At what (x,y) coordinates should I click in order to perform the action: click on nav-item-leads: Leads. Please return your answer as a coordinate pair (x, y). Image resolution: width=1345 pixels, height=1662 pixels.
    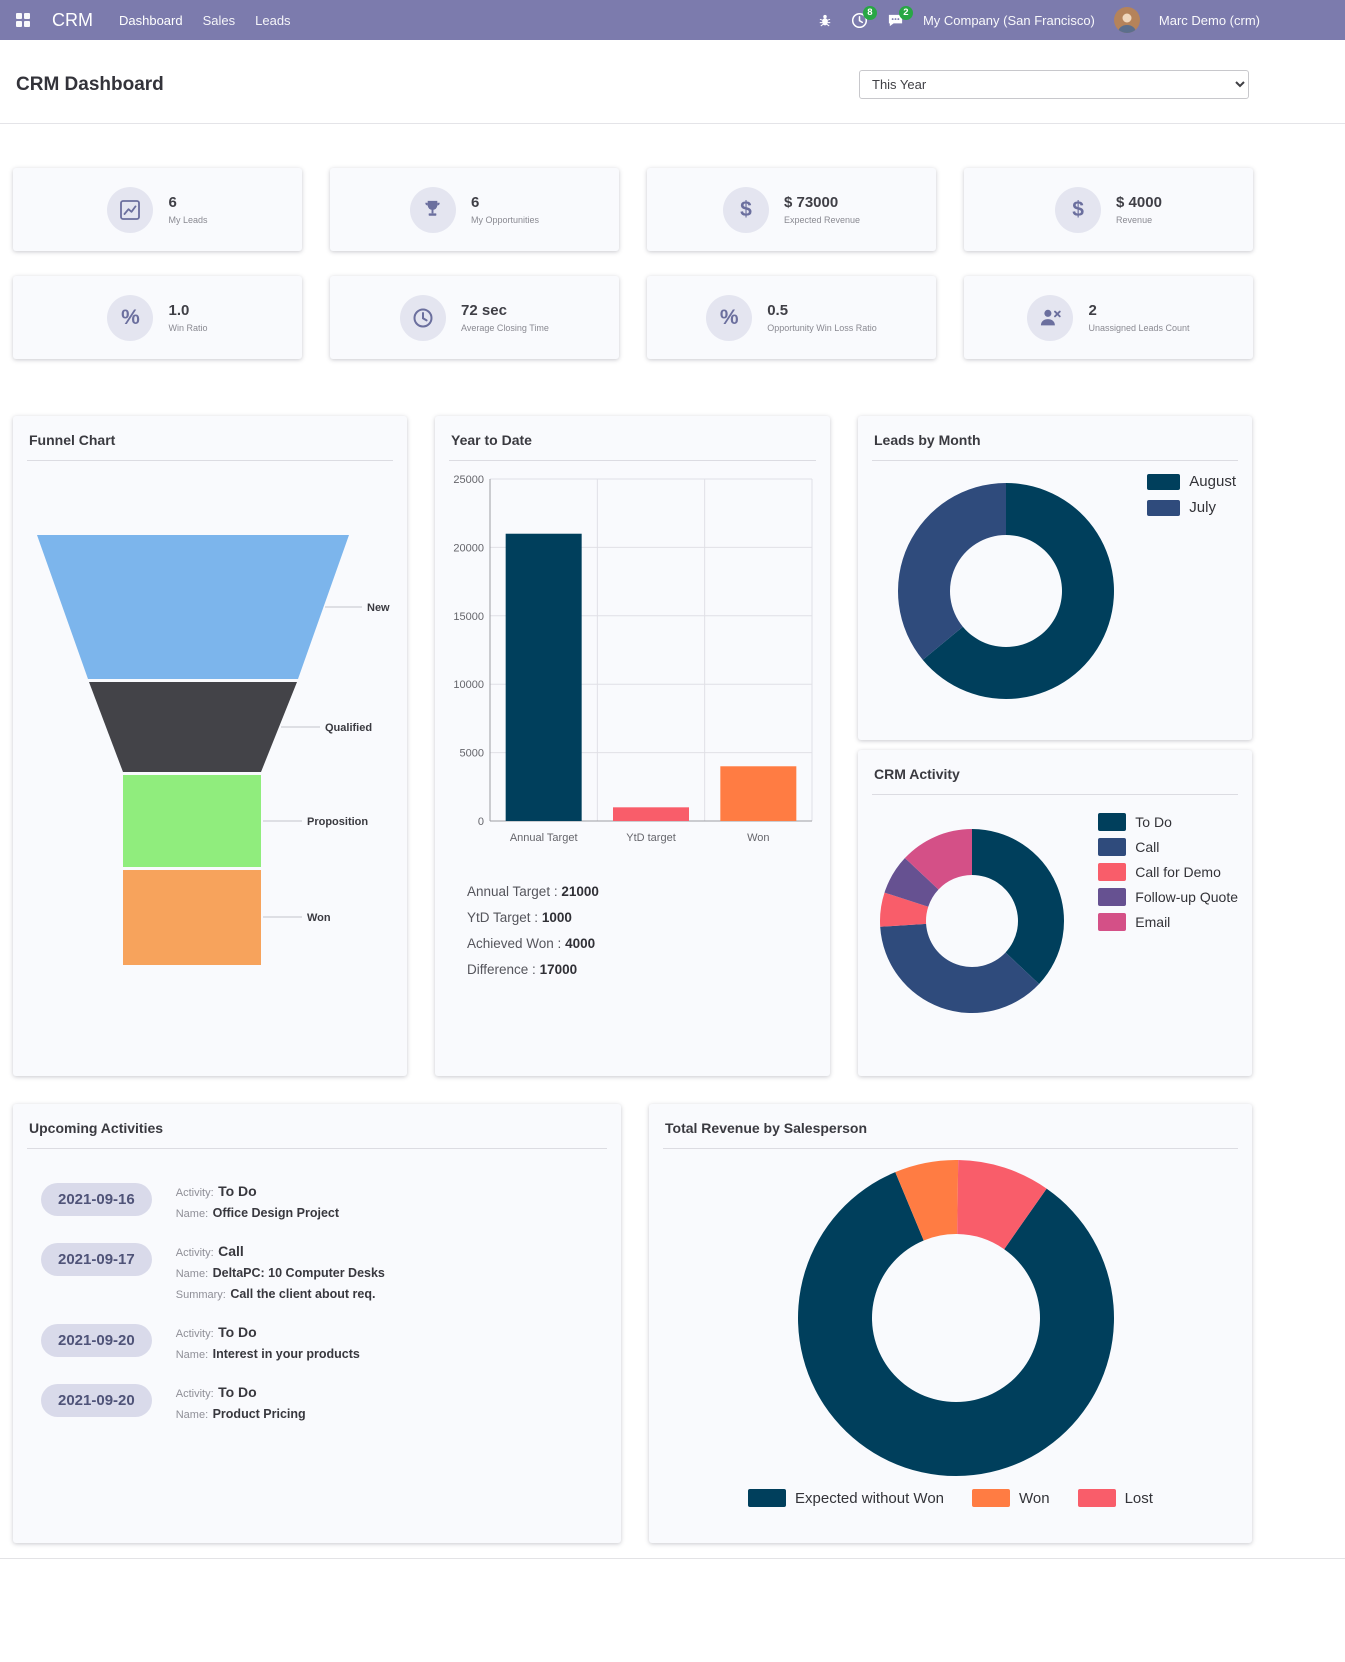
    Looking at the image, I should click on (273, 20).